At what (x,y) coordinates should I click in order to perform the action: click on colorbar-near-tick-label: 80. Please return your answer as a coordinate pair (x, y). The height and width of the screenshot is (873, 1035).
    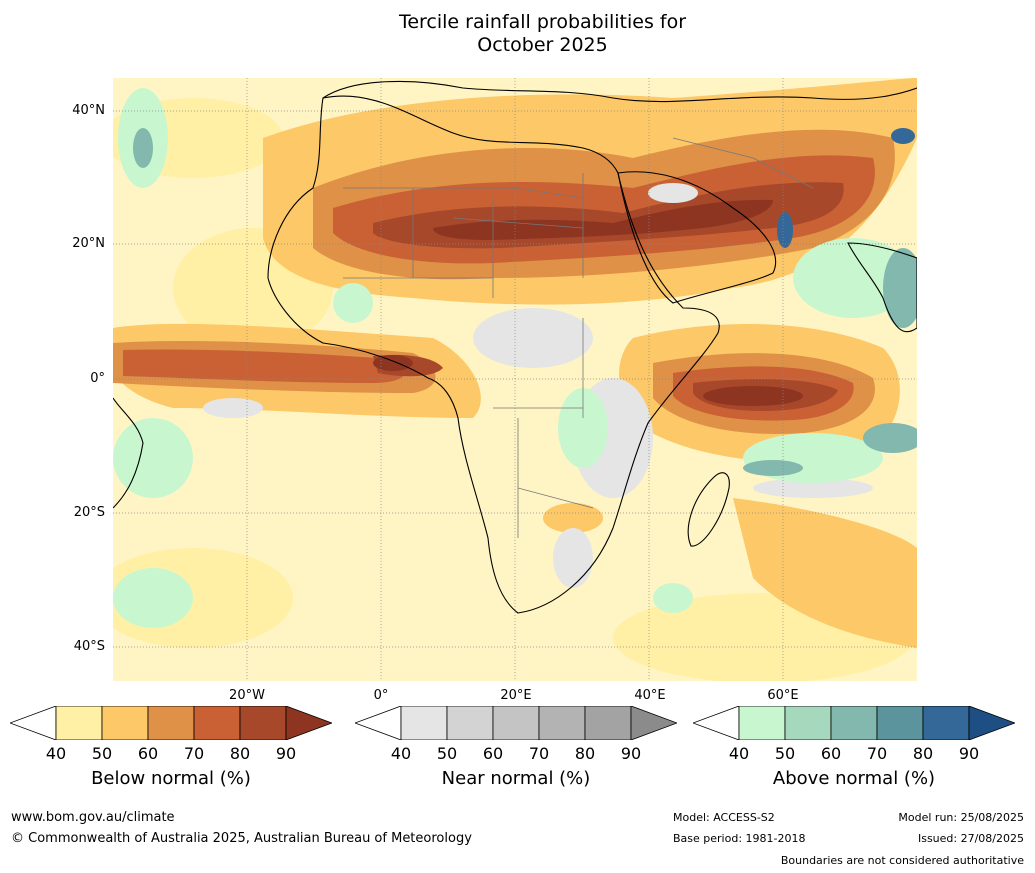
    Looking at the image, I should click on (585, 753).